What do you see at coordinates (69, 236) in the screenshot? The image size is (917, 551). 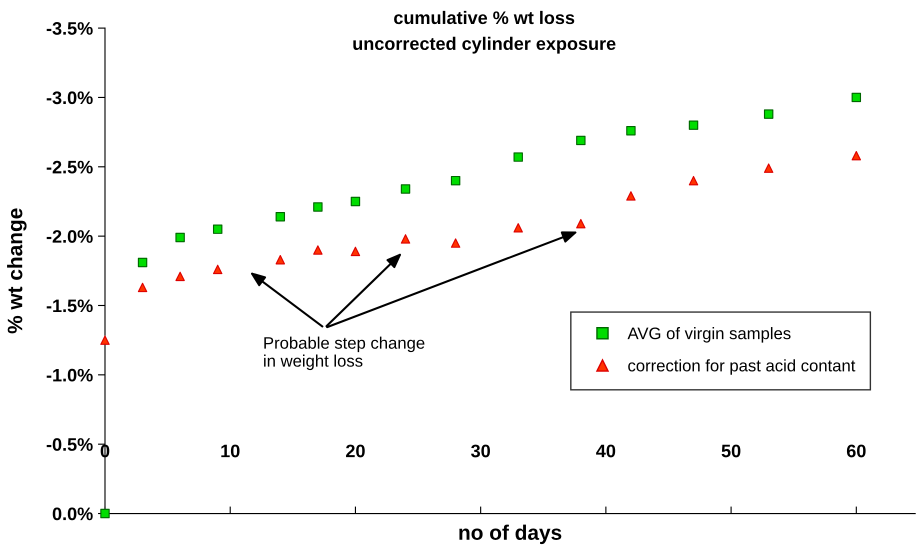 I see `y-tick-label: -2.0%` at bounding box center [69, 236].